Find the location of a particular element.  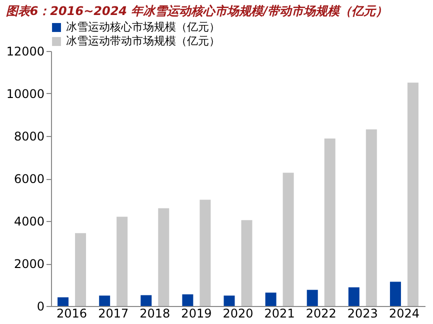

y-tick-label: 12000 is located at coordinates (25, 51).